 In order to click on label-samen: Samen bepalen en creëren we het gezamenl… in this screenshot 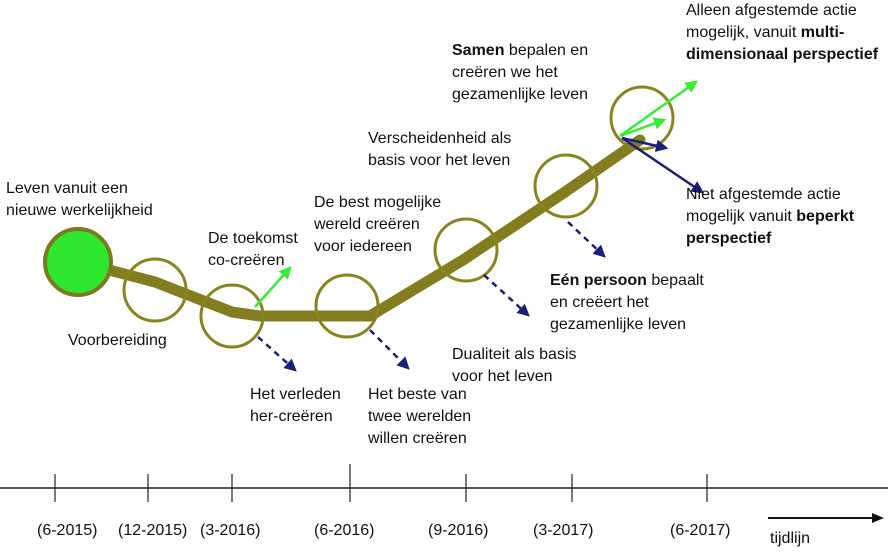, I will do `click(520, 72)`.